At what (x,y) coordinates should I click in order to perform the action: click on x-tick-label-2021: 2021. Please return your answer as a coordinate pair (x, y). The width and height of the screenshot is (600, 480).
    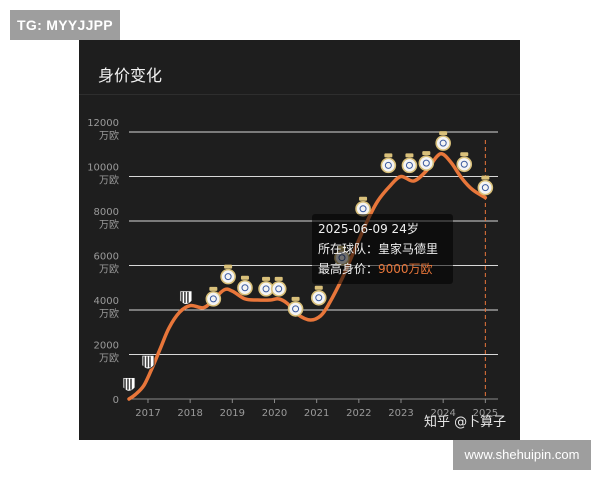
    Looking at the image, I should click on (316, 413).